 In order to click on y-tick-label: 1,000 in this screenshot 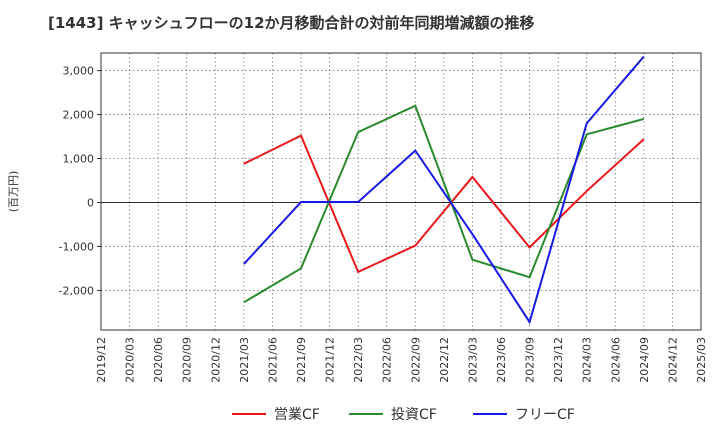, I will do `click(79, 159)`.